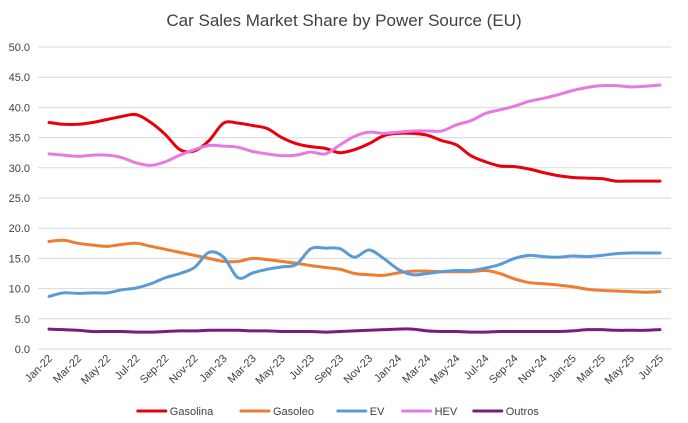  I want to click on series-line-ev, so click(354, 271).